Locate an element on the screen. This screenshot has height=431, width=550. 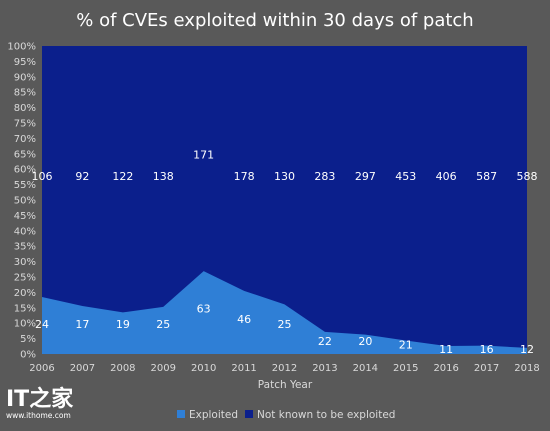
data-label-exploited: 24 is located at coordinates (42, 324).